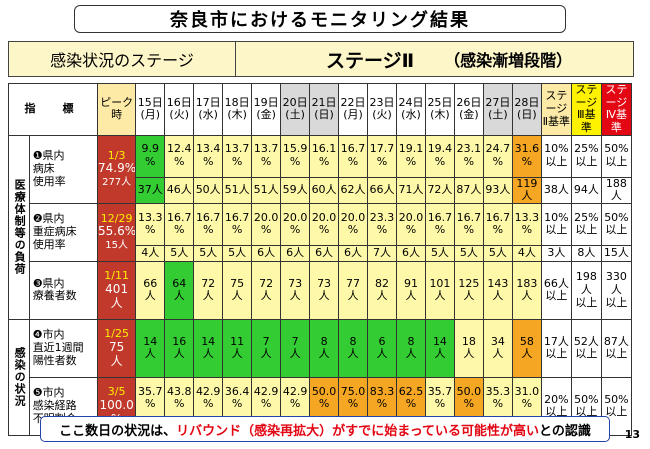 The image size is (650, 449). What do you see at coordinates (150, 253) in the screenshot?
I see `count-cell: 4人` at bounding box center [150, 253].